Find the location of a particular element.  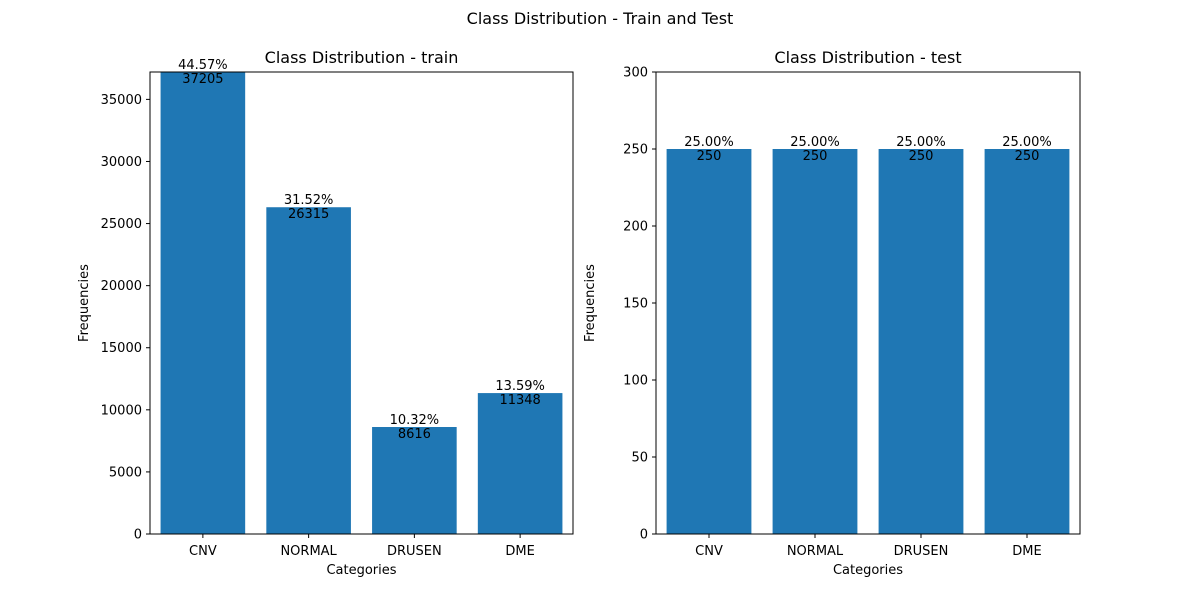

y-tick-label: 150 is located at coordinates (635, 304).